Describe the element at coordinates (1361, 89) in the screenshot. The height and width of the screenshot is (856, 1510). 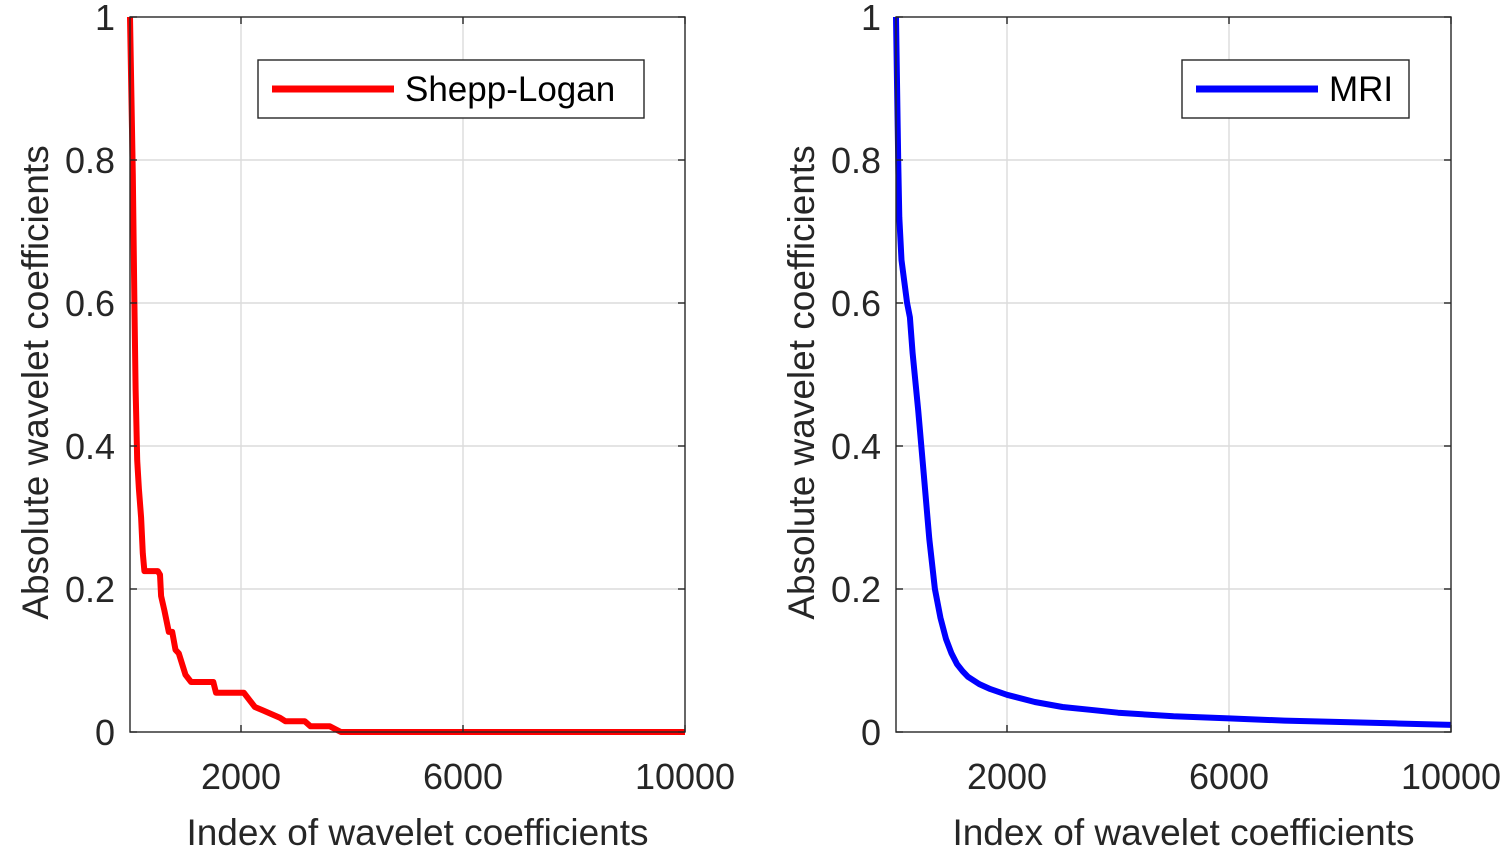
I see `legend-label-0: MRI` at that location.